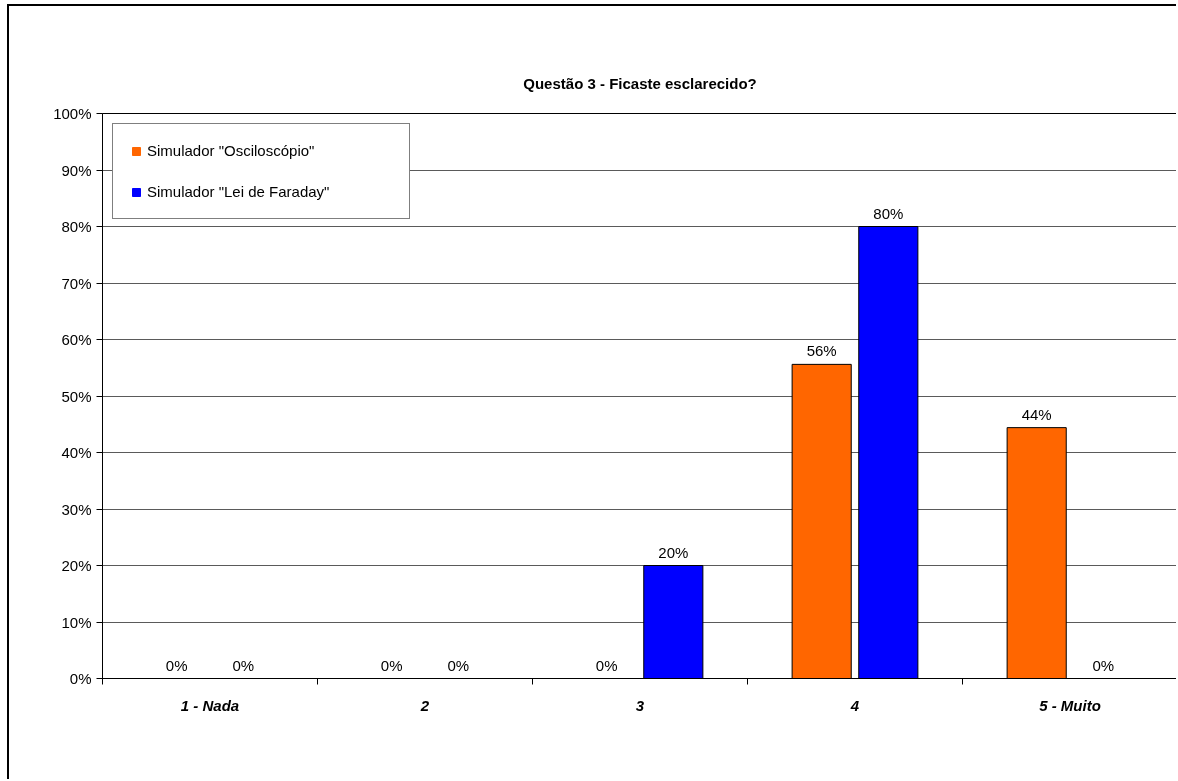 This screenshot has height=781, width=1178. What do you see at coordinates (76, 452) in the screenshot?
I see `y-tick-label: 40%` at bounding box center [76, 452].